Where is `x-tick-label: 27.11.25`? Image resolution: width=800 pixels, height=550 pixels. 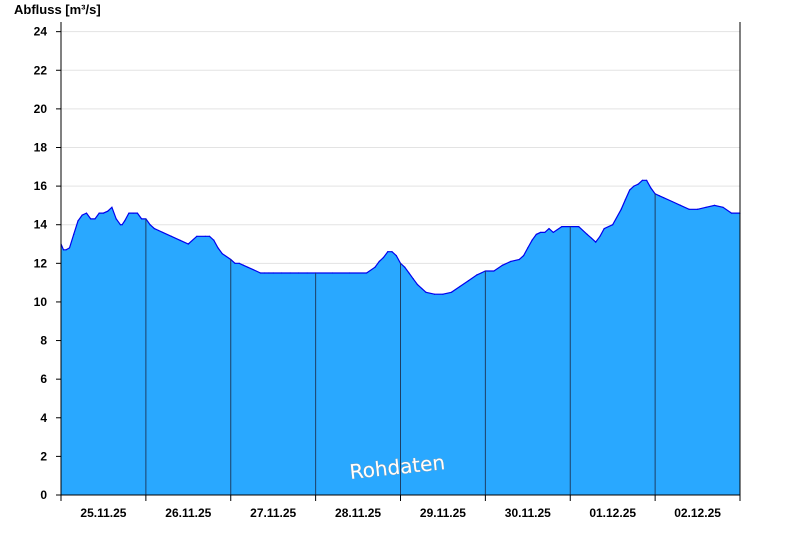 x-tick-label: 27.11.25 is located at coordinates (273, 513).